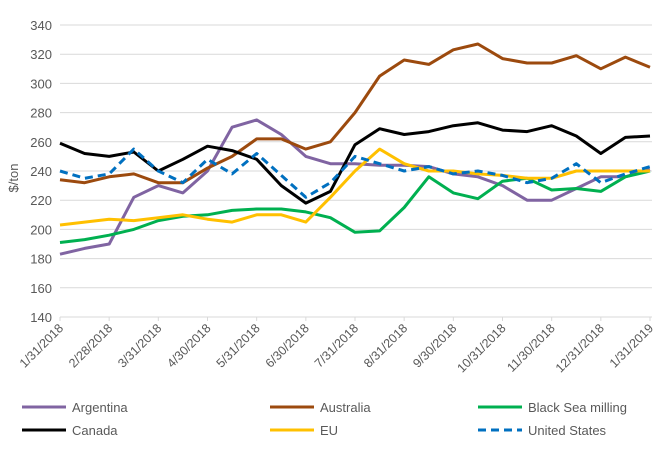 This screenshot has height=451, width=666. I want to click on y-tick-labels: 140 160 180 200 220 240 260 280 300 320 340, so click(41, 171).